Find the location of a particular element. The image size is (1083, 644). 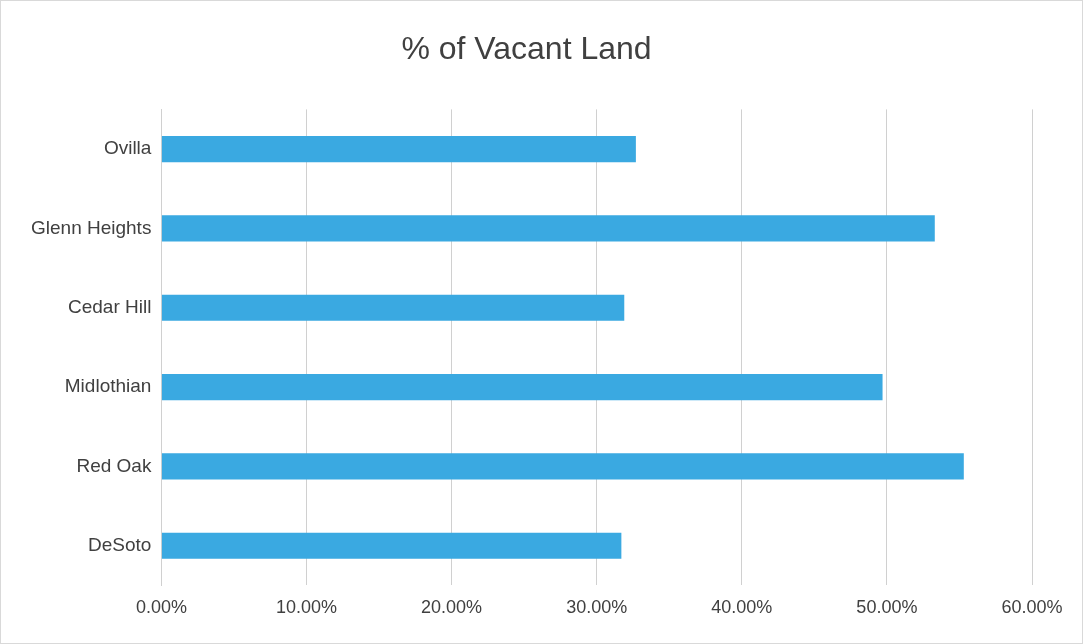

x-tick-label: 20.00% is located at coordinates (452, 607).